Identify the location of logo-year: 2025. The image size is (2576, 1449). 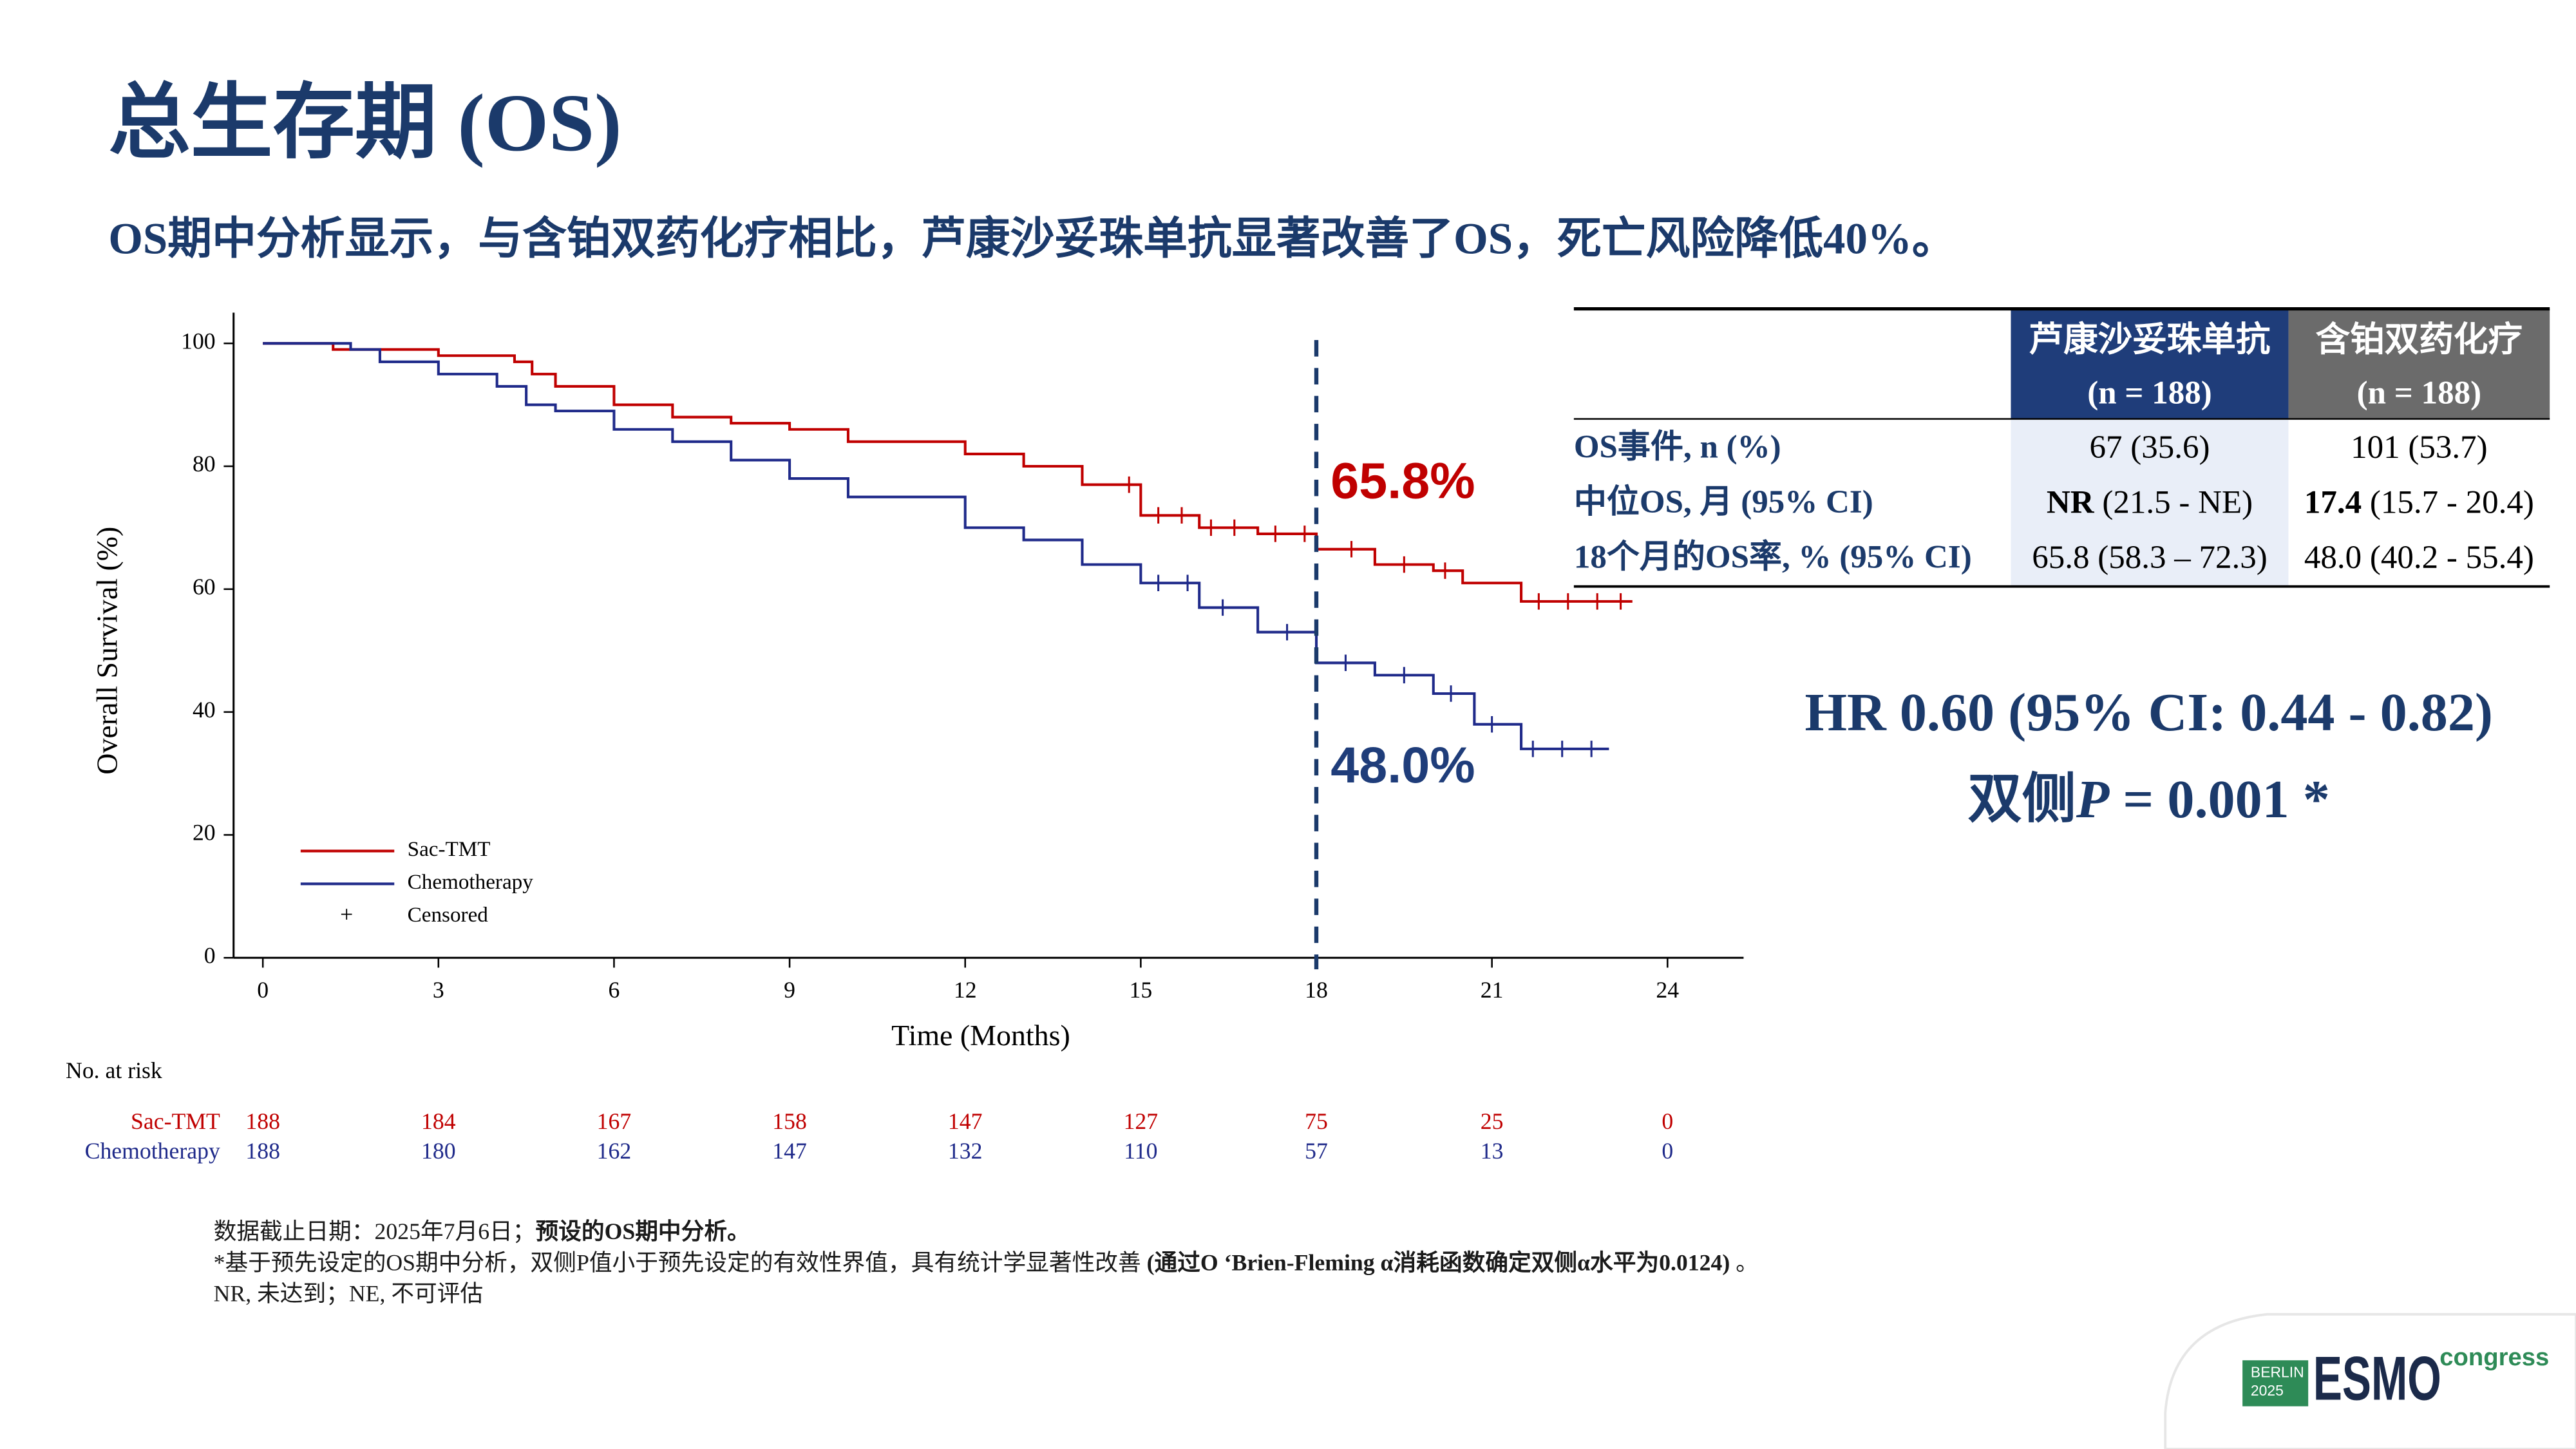
(2267, 1390).